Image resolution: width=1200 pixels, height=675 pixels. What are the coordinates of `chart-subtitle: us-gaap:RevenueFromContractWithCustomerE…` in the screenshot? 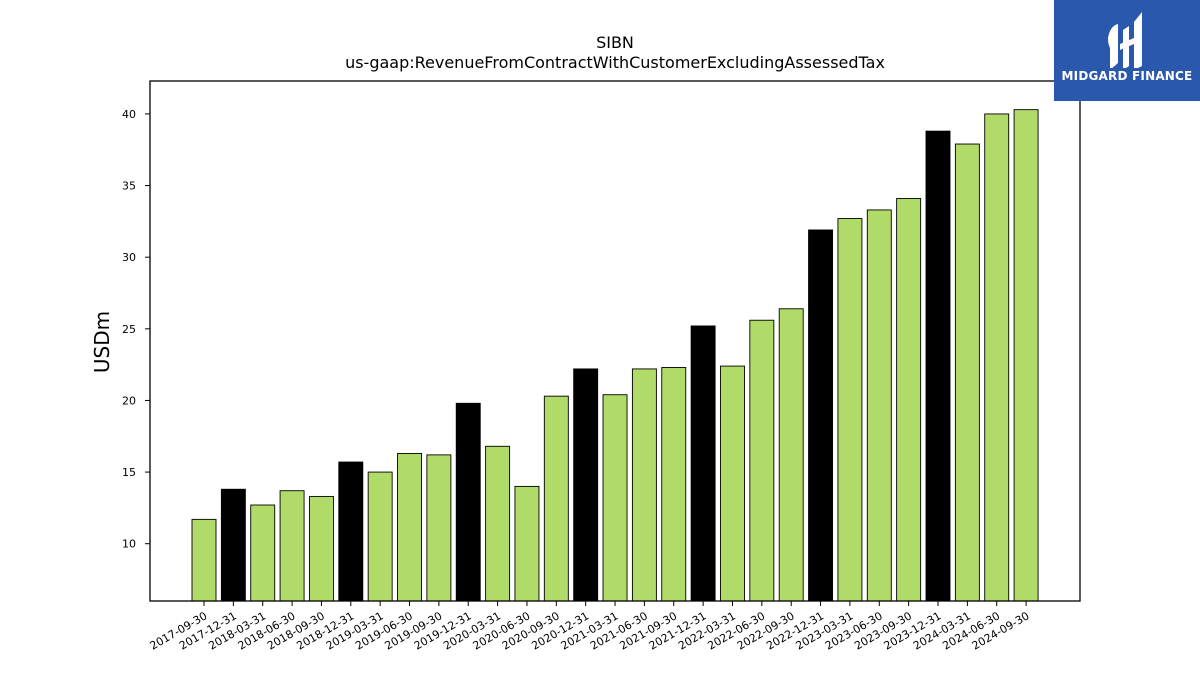 It's located at (615, 62).